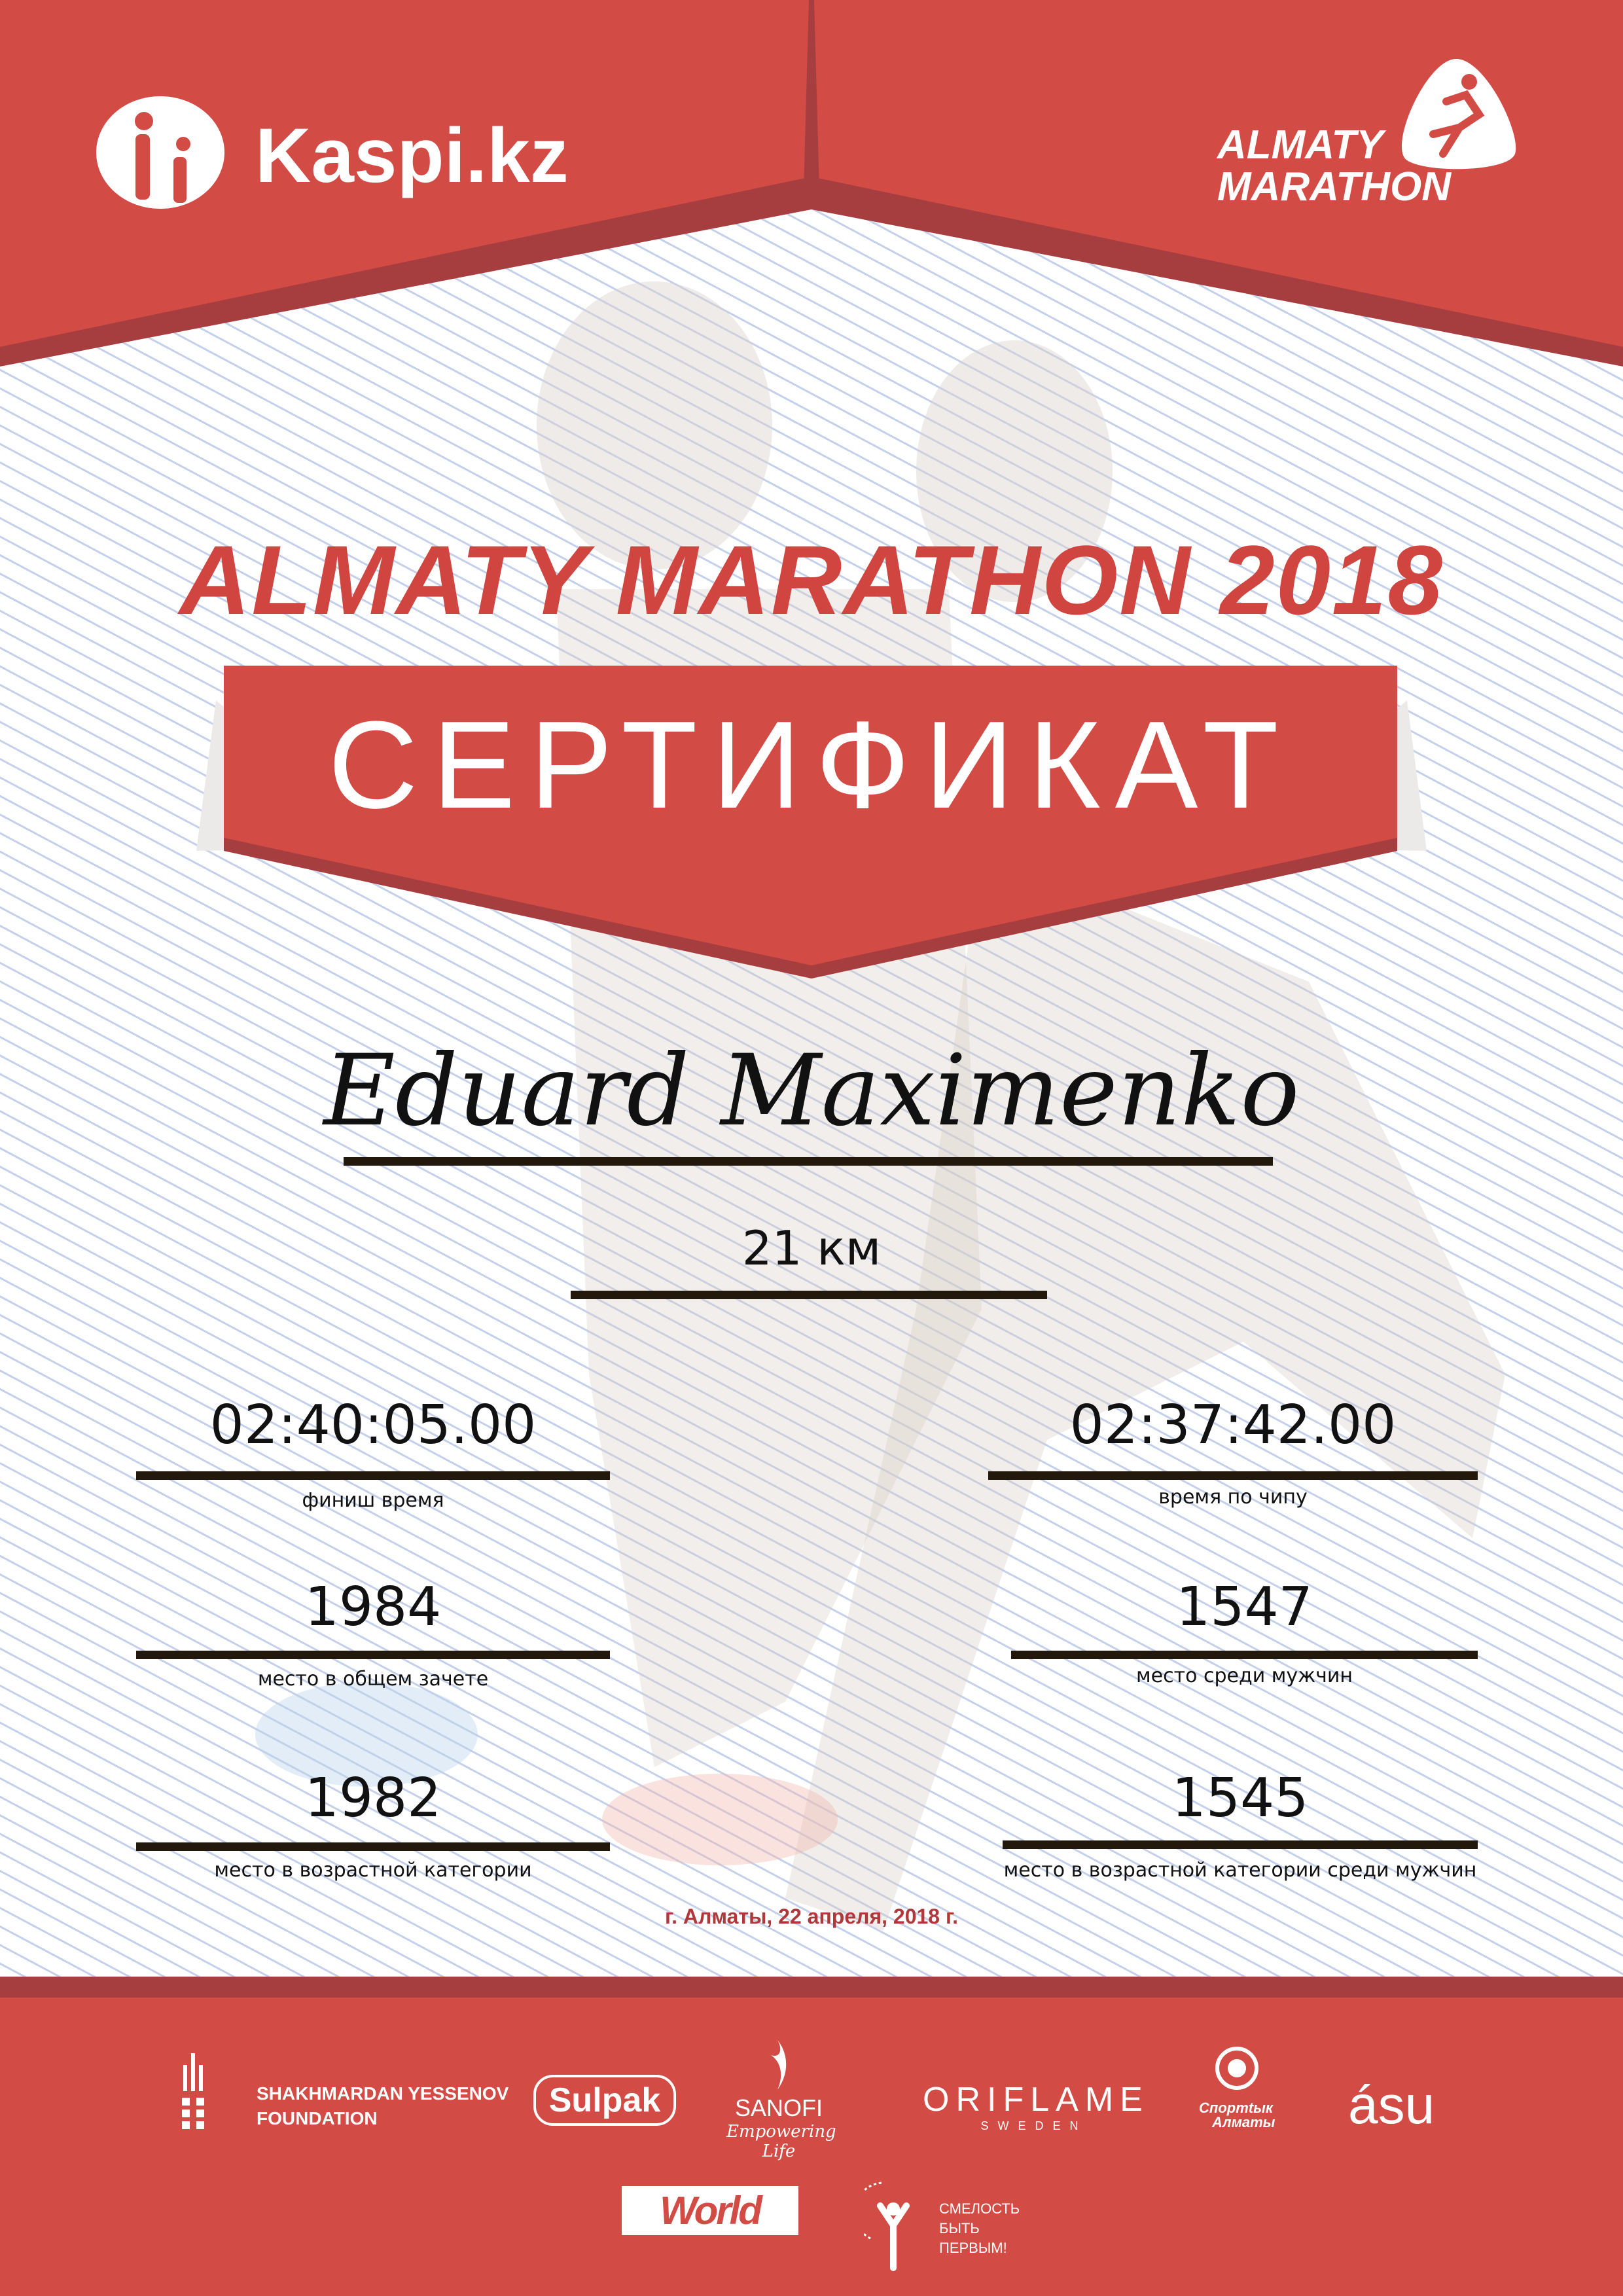  What do you see at coordinates (373, 1500) in the screenshot?
I see `finish-time-label: финиш время` at bounding box center [373, 1500].